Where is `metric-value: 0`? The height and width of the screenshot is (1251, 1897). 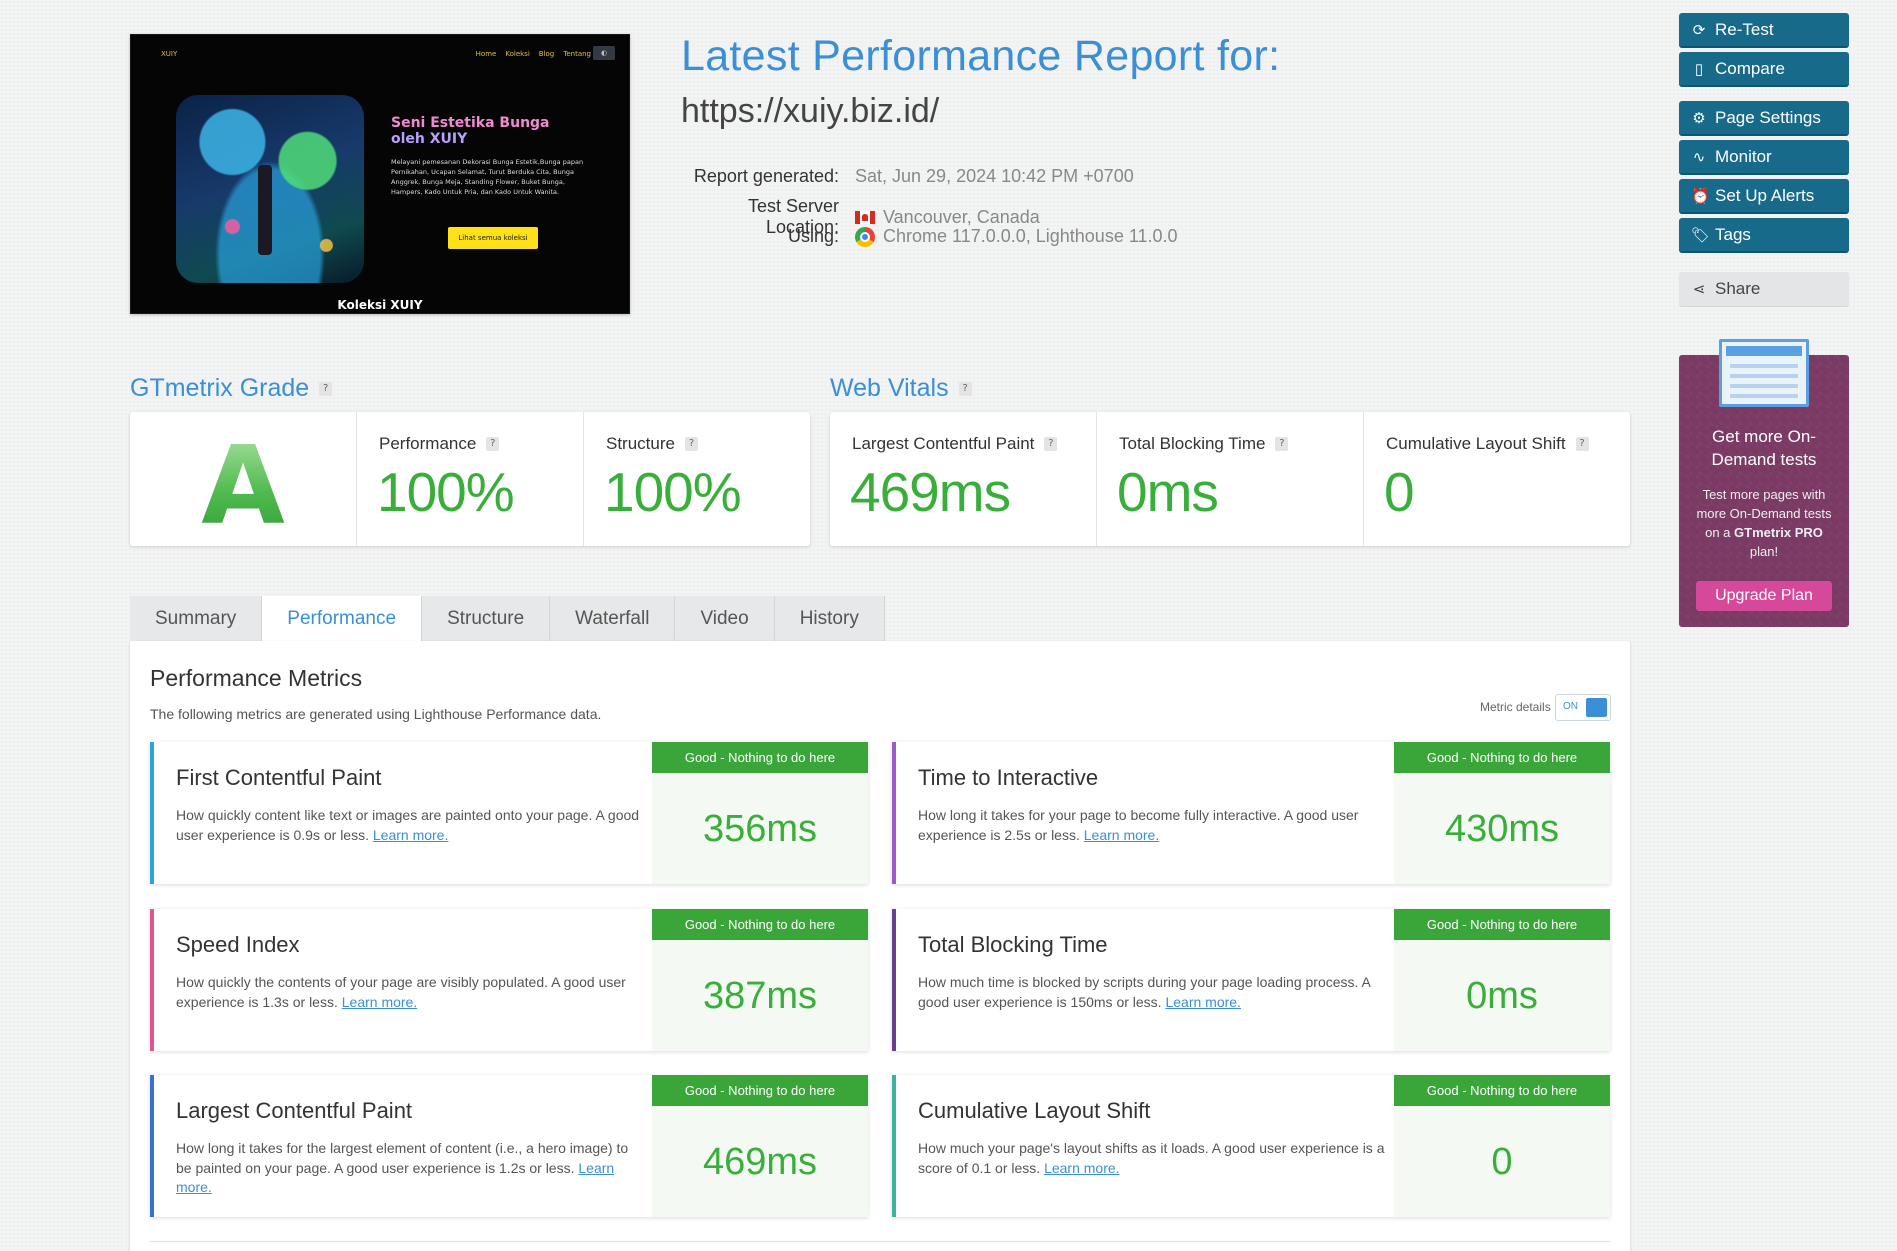
metric-value: 0 is located at coordinates (1502, 1162).